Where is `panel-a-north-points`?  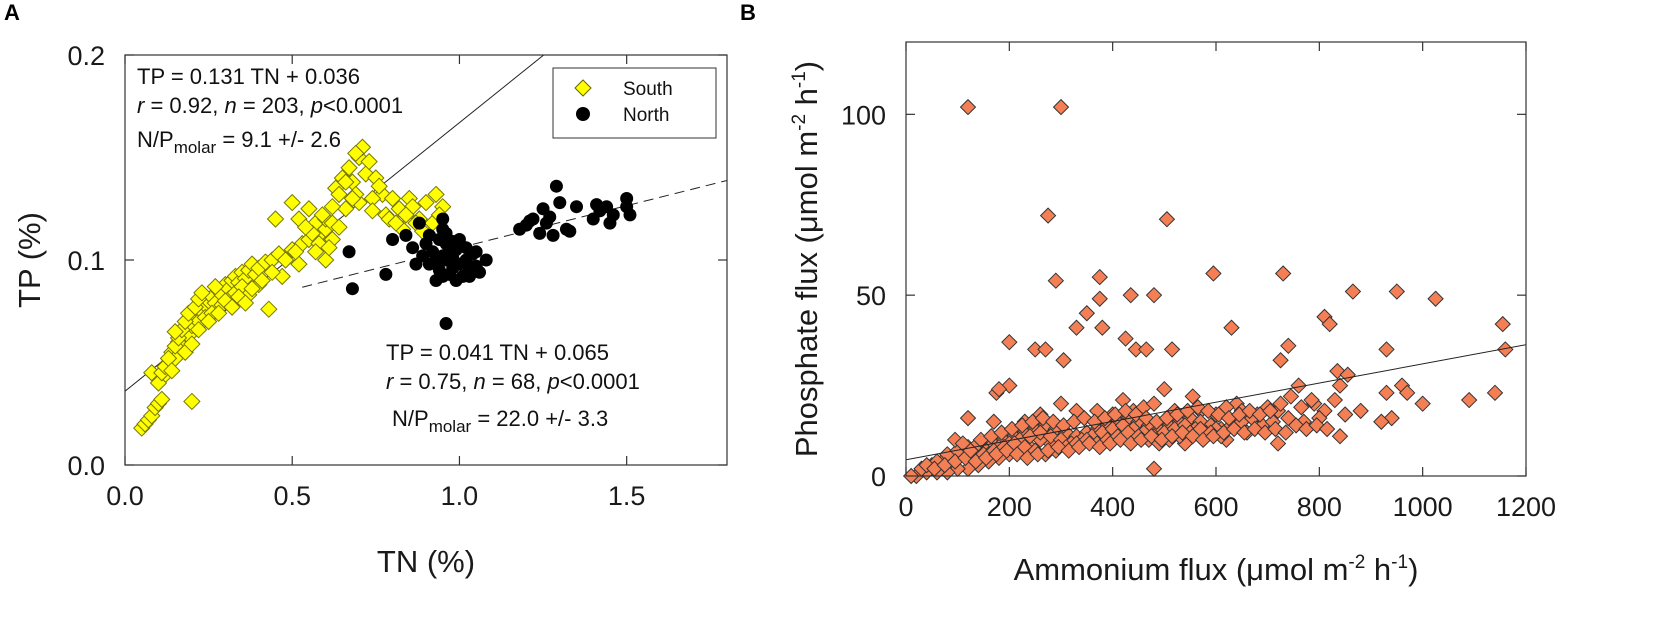 panel-a-north-points is located at coordinates (489, 255).